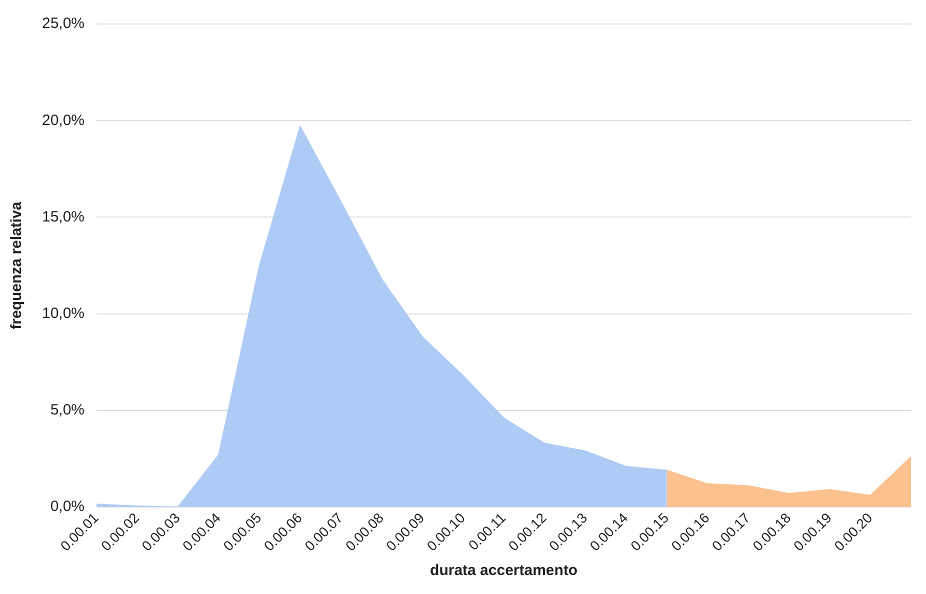  Describe the element at coordinates (504, 571) in the screenshot. I see `x-axis-title: durata accertamento` at that location.